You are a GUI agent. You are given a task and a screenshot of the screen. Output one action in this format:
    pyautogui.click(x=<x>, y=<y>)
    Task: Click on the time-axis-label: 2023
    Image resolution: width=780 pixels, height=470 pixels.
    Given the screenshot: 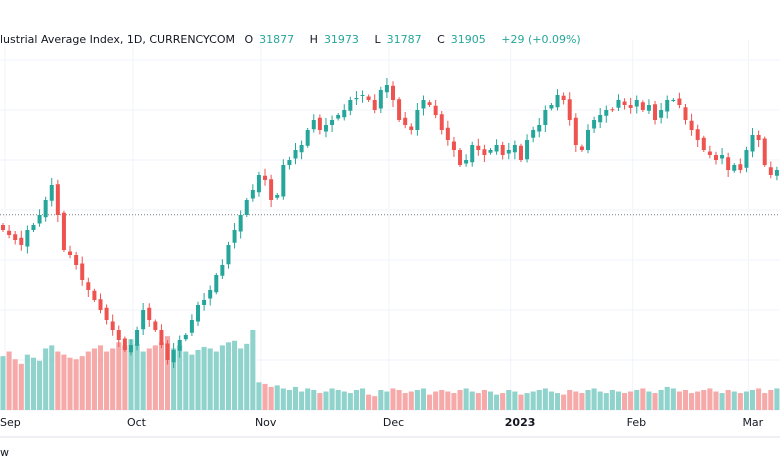 What is the action you would take?
    pyautogui.click(x=520, y=422)
    